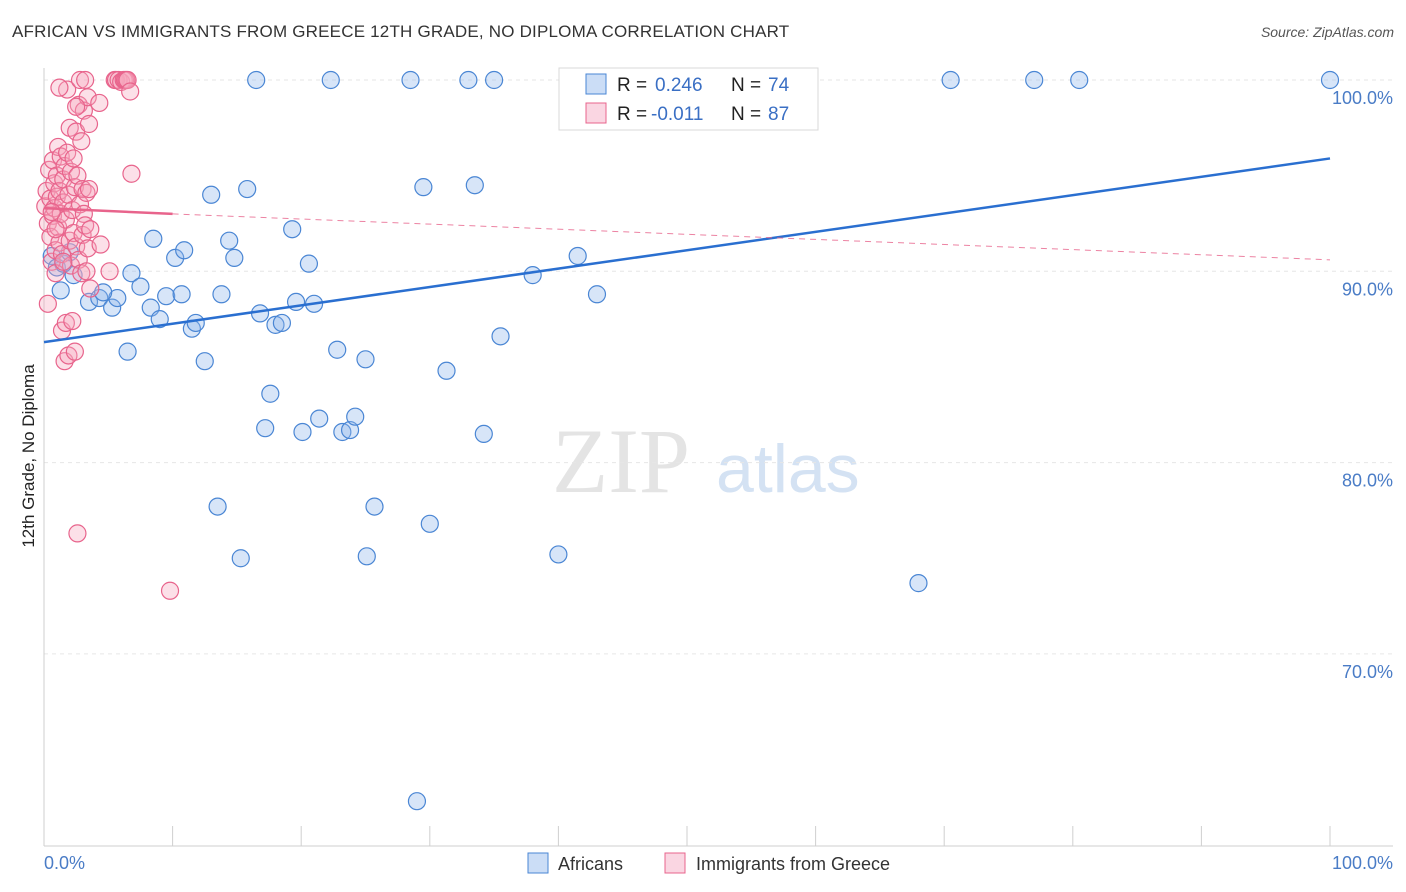 Image resolution: width=1406 pixels, height=892 pixels. What do you see at coordinates (788, 469) in the screenshot?
I see `watermark-atlas: atlas` at bounding box center [788, 469].